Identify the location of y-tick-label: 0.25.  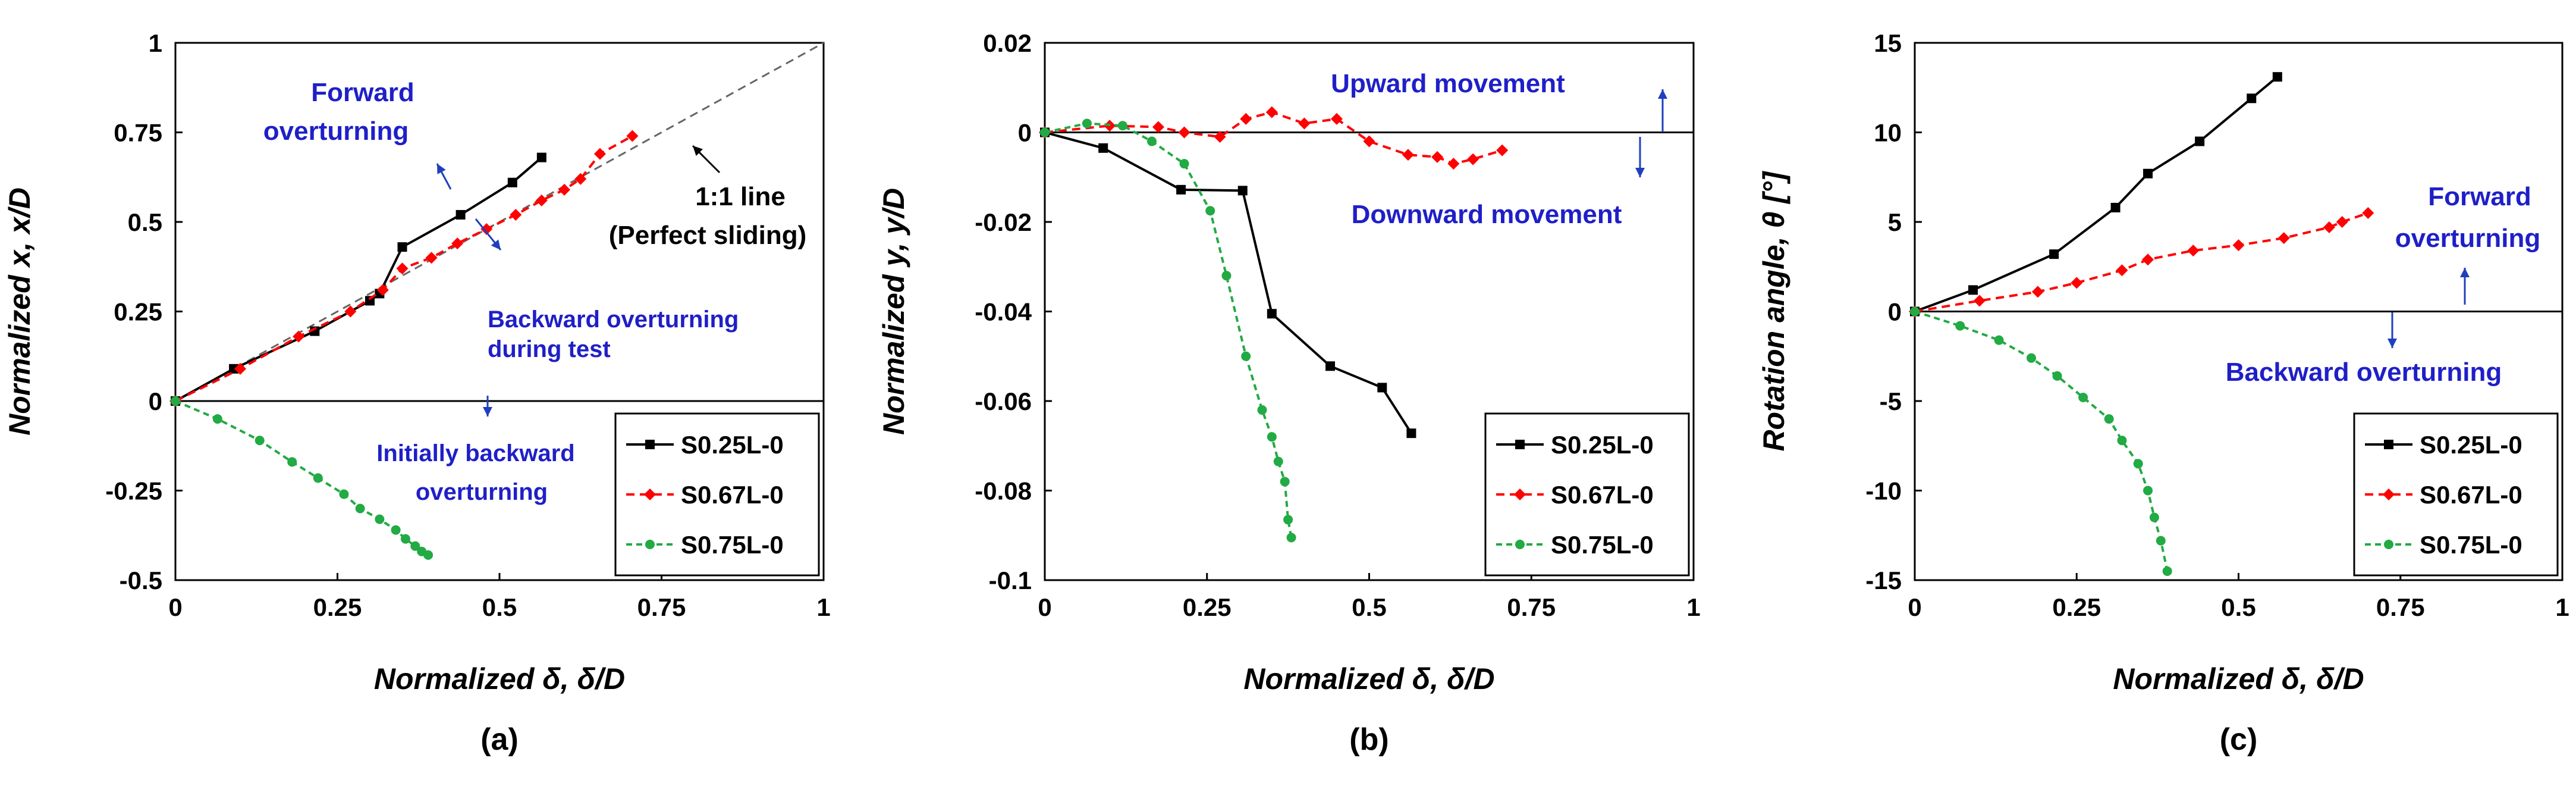
(138, 312).